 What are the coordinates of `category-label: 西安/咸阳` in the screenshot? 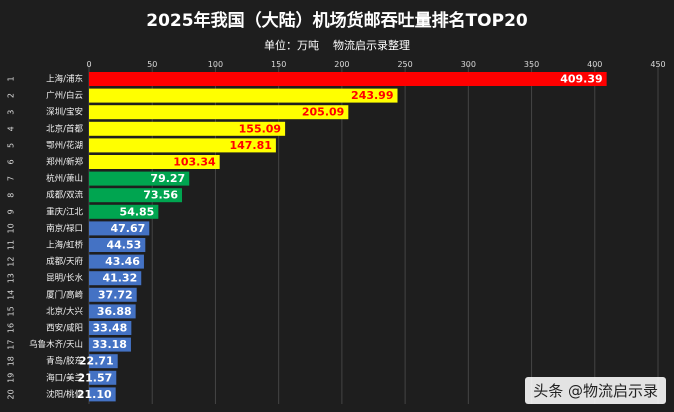 It's located at (64, 328).